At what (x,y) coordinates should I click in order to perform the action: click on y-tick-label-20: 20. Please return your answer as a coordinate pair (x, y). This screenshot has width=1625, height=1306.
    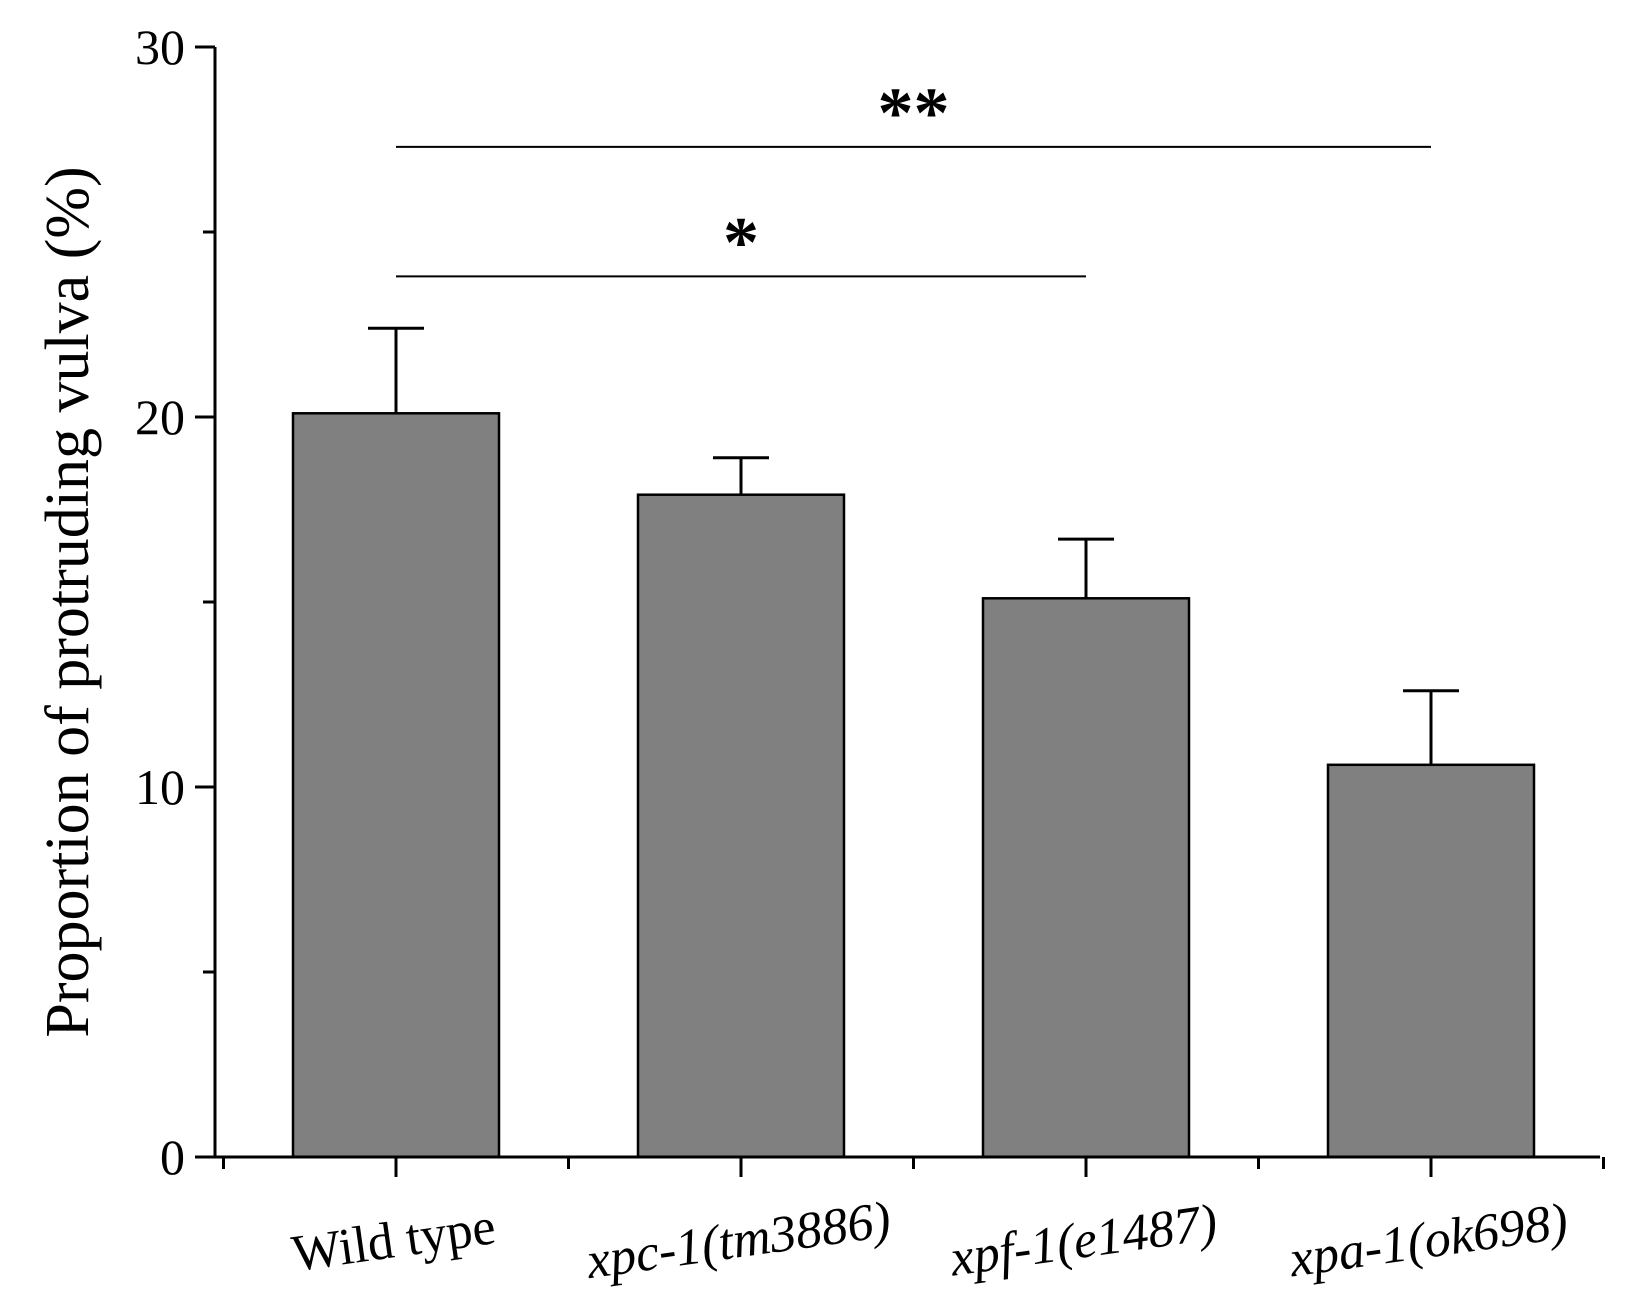
    Looking at the image, I should click on (160, 417).